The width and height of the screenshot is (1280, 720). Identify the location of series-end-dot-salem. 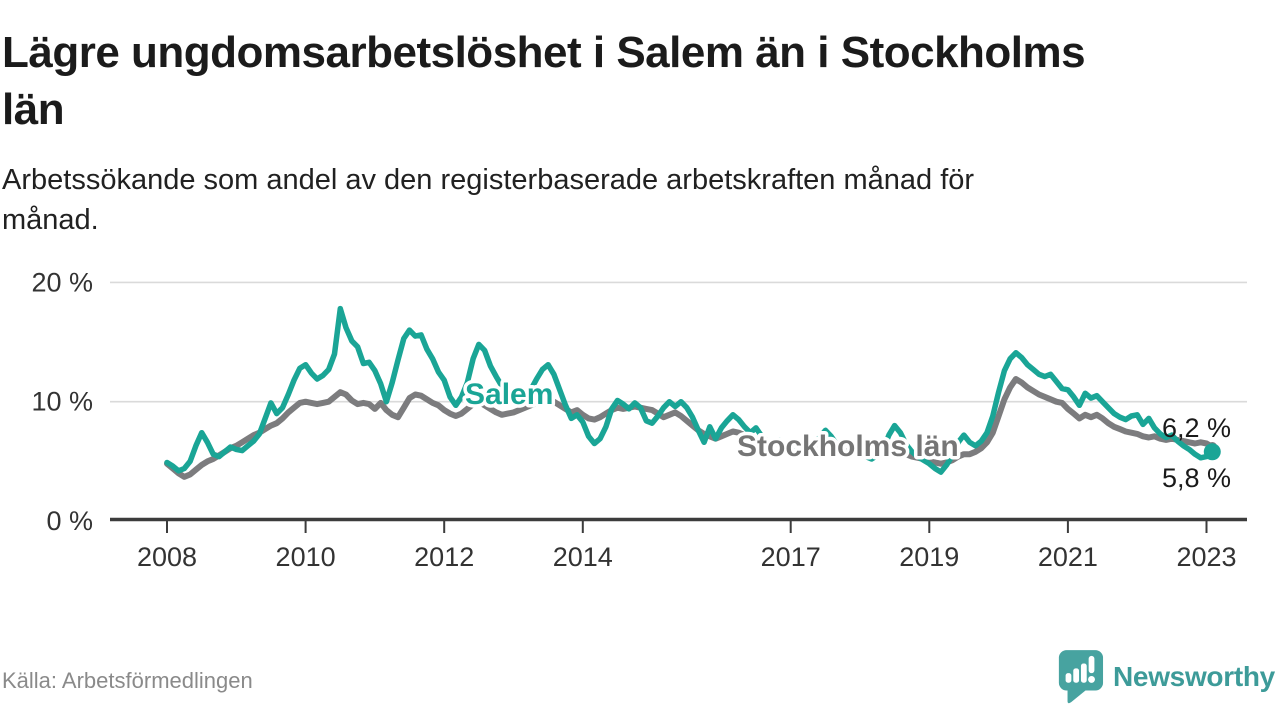
(1212, 452).